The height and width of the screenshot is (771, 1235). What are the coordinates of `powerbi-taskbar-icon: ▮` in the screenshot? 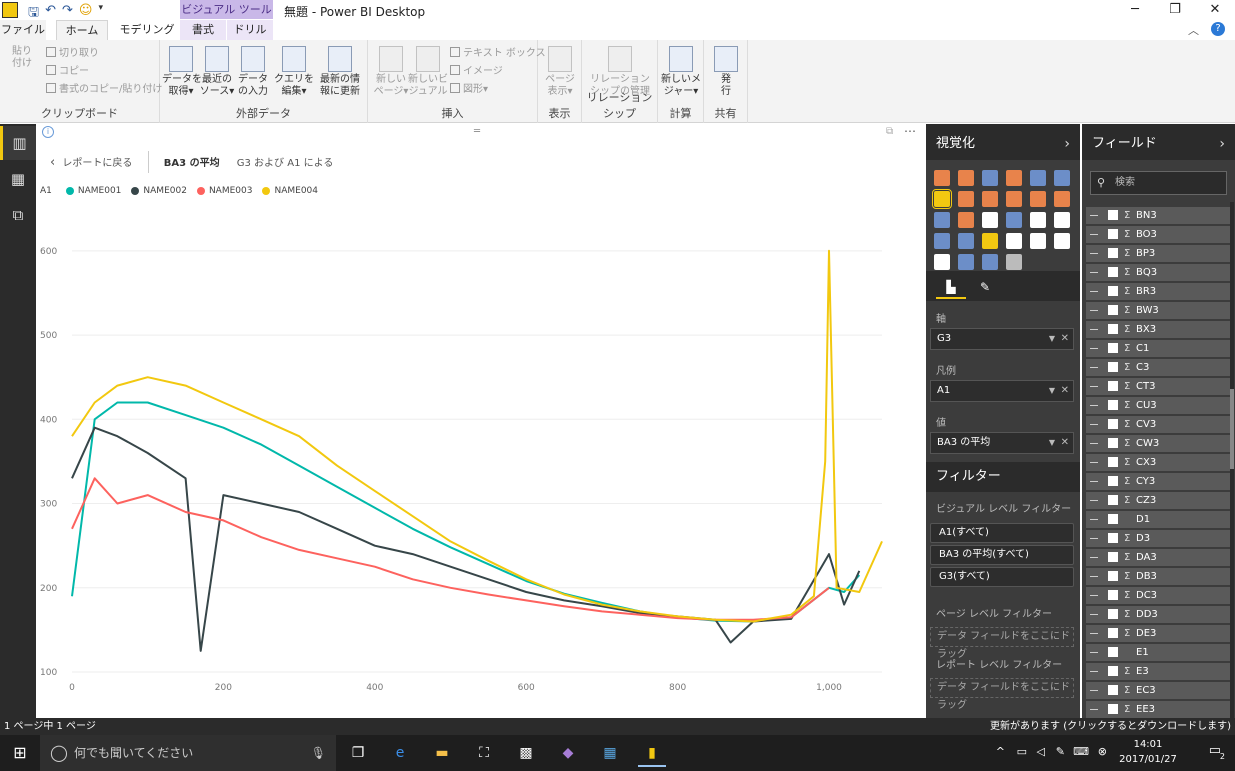 It's located at (652, 753).